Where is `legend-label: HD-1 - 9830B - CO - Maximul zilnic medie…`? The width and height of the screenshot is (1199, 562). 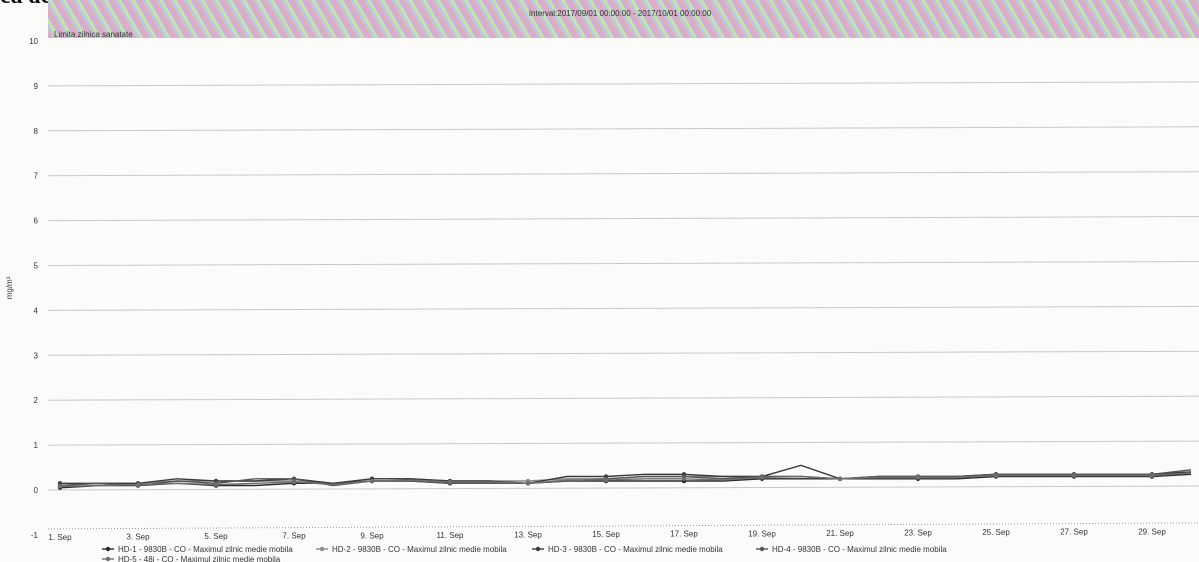 legend-label: HD-1 - 9830B - CO - Maximul zilnic medie… is located at coordinates (205, 549).